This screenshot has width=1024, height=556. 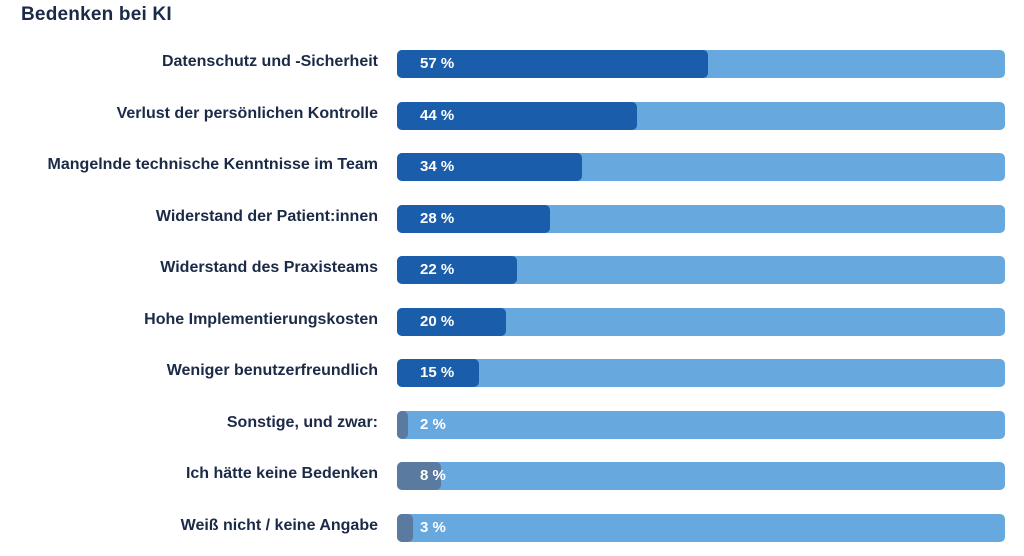 What do you see at coordinates (701, 167) in the screenshot?
I see `bar-track: 34 %` at bounding box center [701, 167].